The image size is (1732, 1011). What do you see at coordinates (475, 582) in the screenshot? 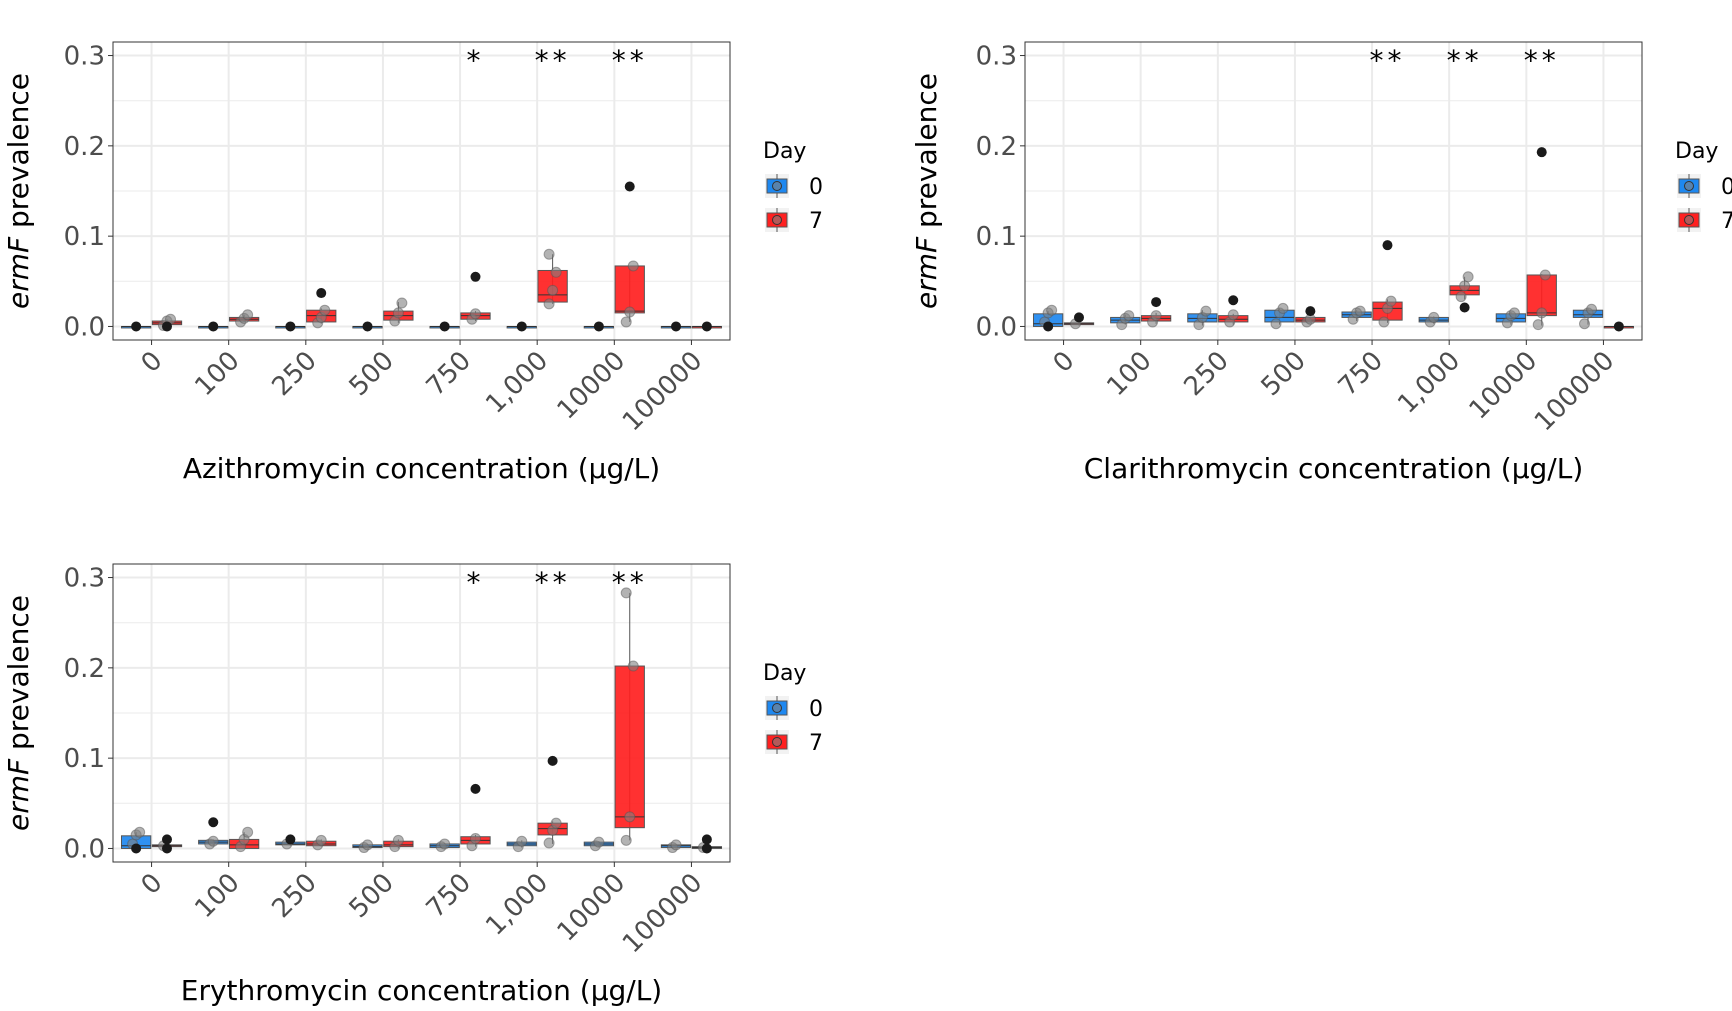
I see `significance-mark: *` at bounding box center [475, 582].